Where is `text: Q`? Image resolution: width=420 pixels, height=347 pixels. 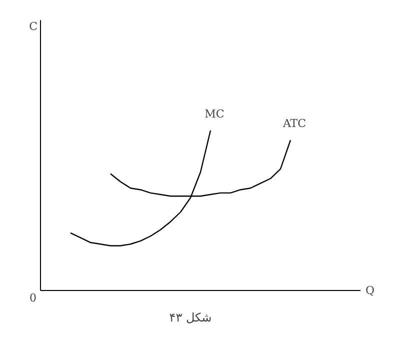
text: Q is located at coordinates (370, 291).